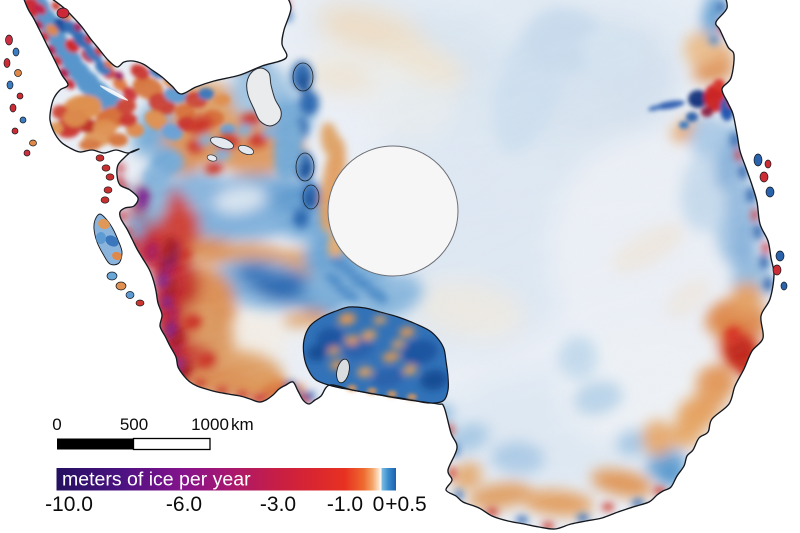 The image size is (800, 533). Describe the element at coordinates (156, 480) in the screenshot. I see `svg-text: meters of ice per year` at that location.